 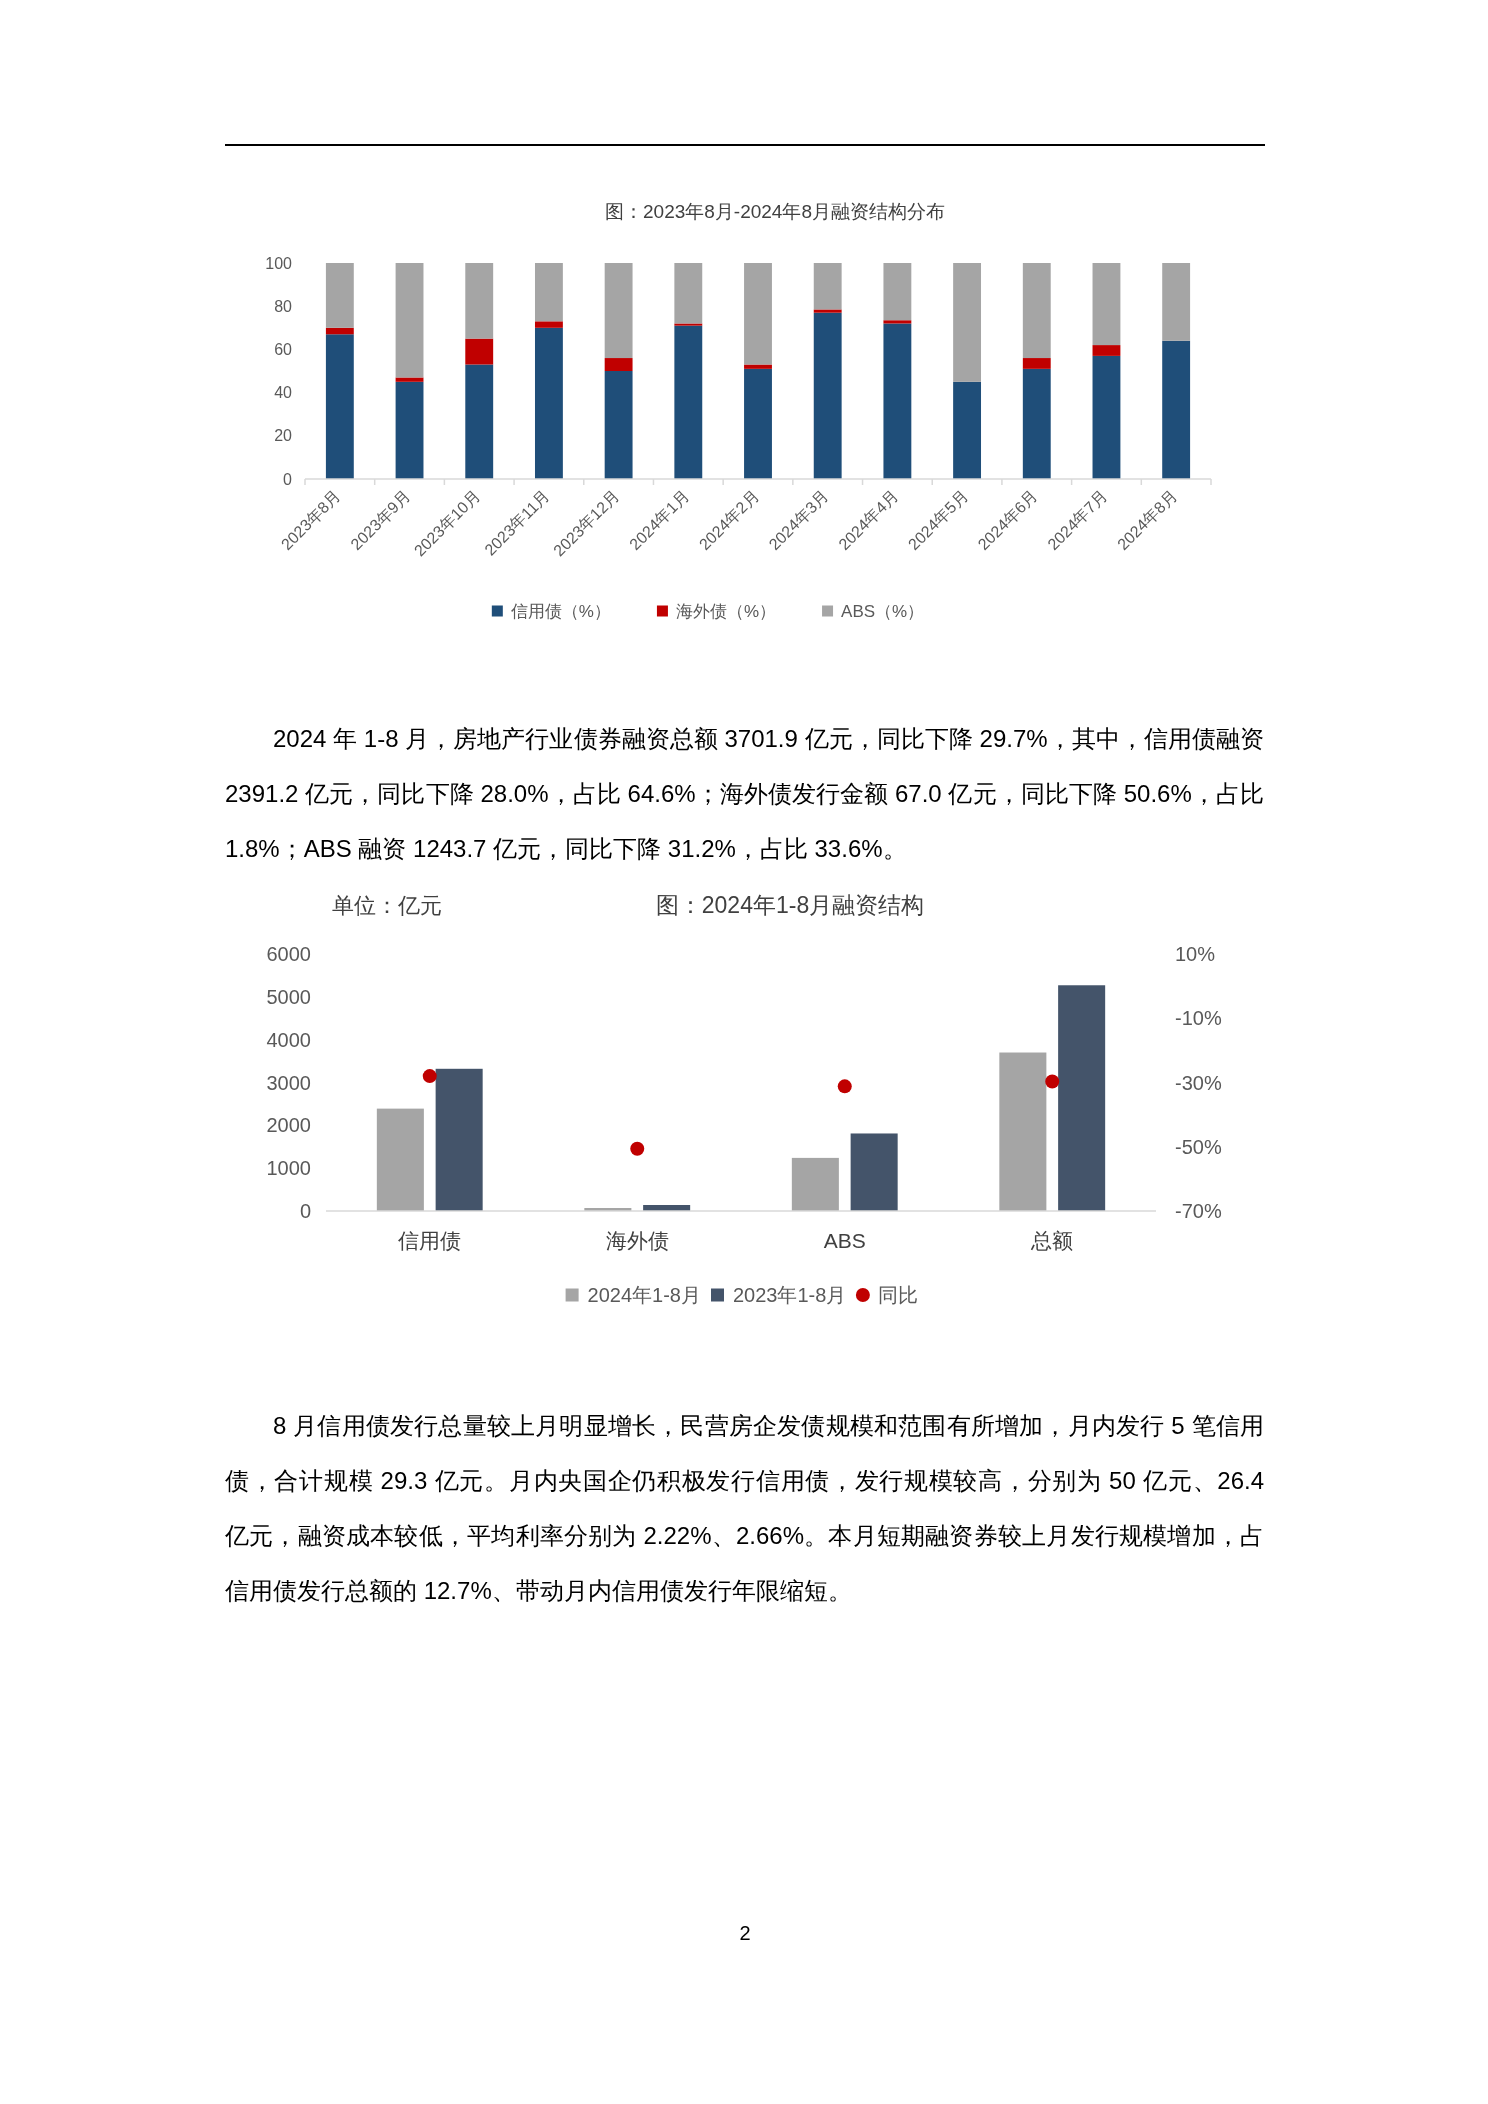 I want to click on y-tick-label: 2000, so click(x=288, y=1125).